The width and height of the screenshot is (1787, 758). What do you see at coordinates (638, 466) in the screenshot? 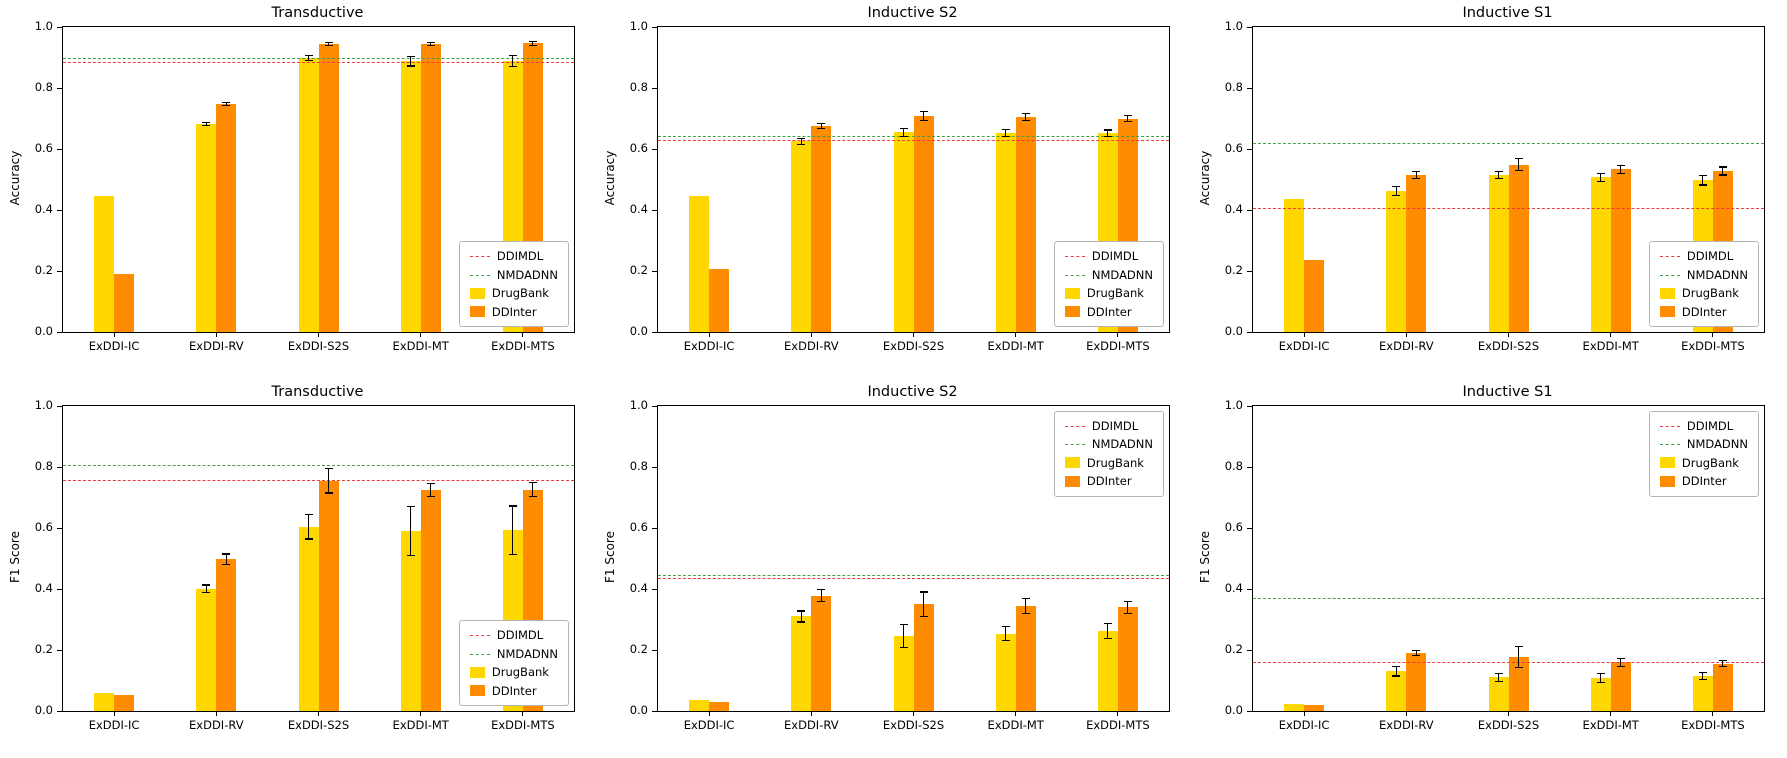
I see `y-tick-label: 0.8` at bounding box center [638, 466].